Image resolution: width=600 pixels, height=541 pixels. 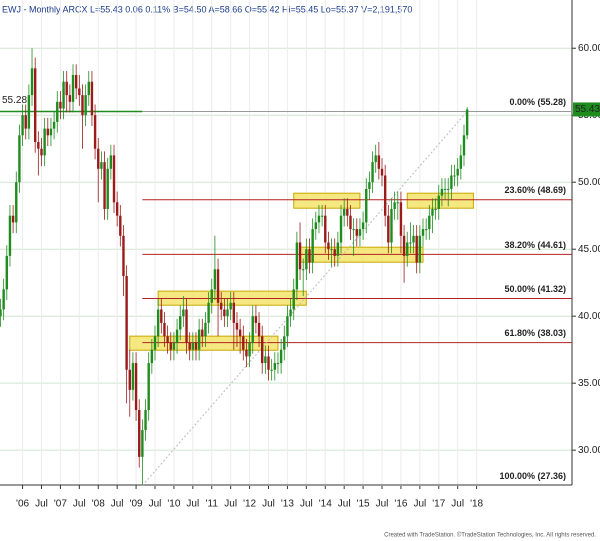 What do you see at coordinates (476, 504) in the screenshot?
I see `x-tick-label: '18` at bounding box center [476, 504].